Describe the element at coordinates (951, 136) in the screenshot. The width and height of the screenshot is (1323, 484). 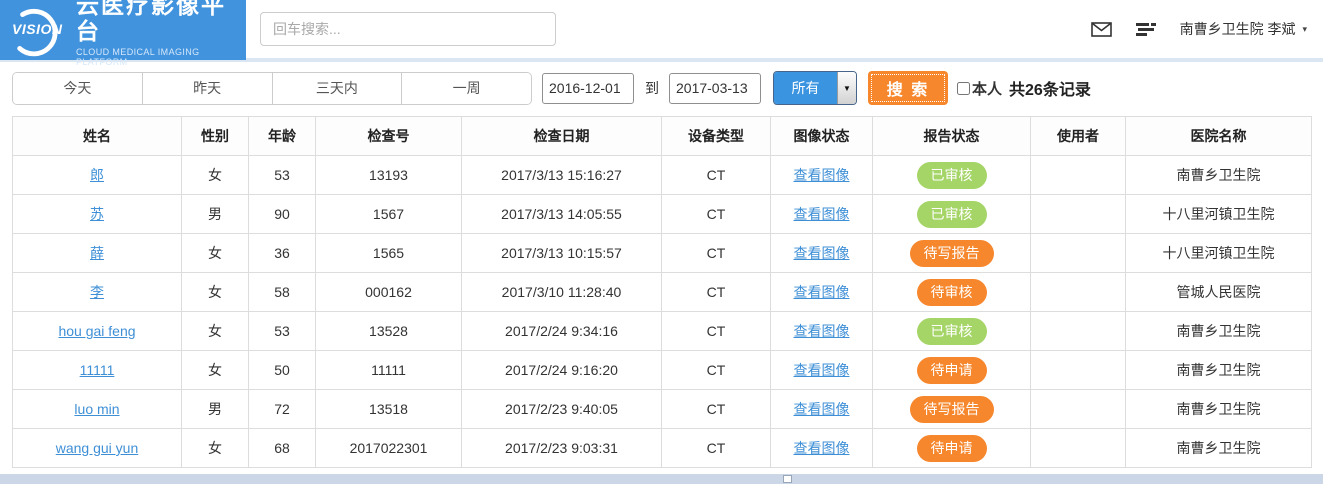
I see `col-header-report-status: 报告状态` at that location.